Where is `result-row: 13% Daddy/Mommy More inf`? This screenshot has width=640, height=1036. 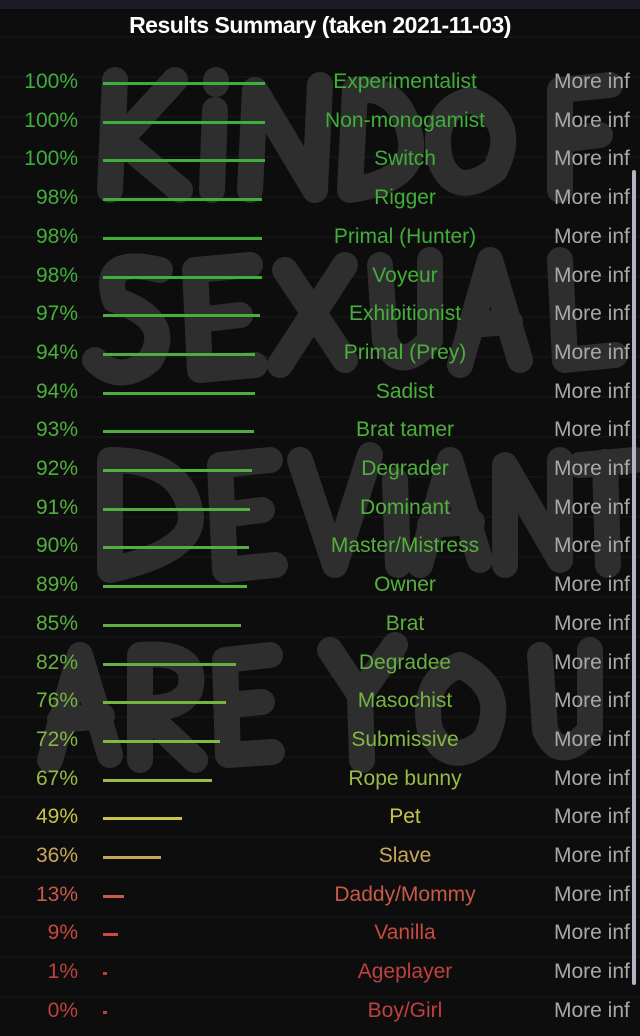 result-row: 13% Daddy/Mommy More inf is located at coordinates (320, 896).